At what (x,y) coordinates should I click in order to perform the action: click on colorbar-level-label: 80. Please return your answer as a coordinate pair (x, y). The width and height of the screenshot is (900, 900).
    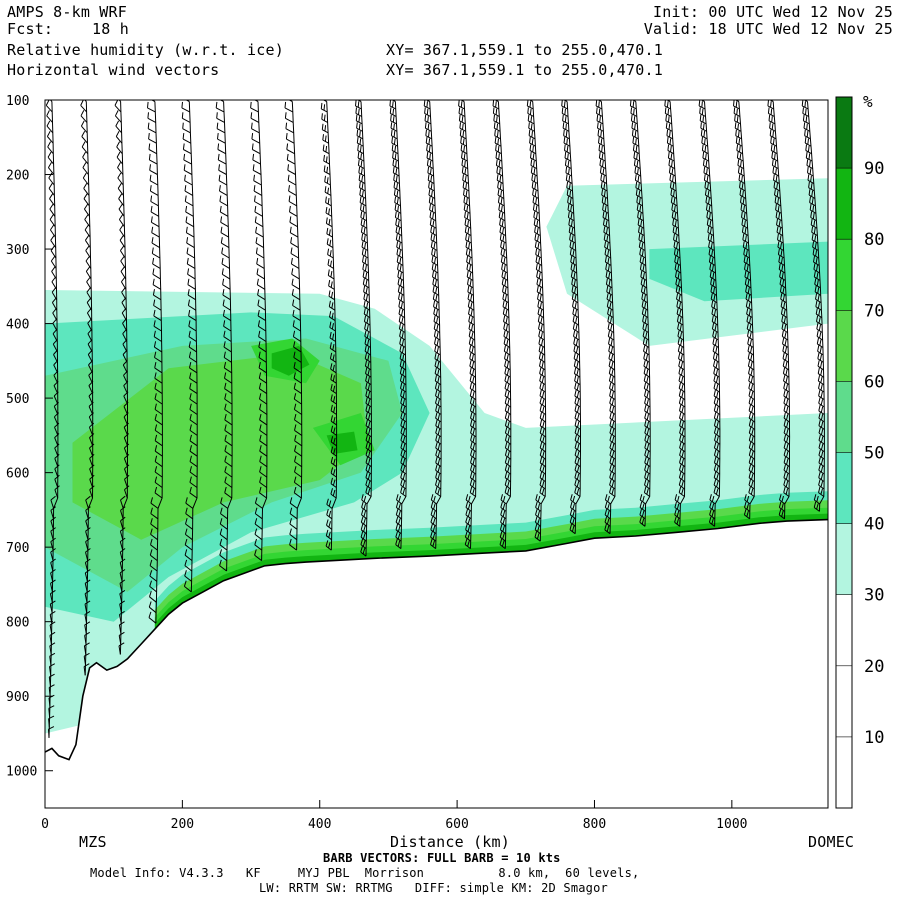
    Looking at the image, I should click on (874, 240).